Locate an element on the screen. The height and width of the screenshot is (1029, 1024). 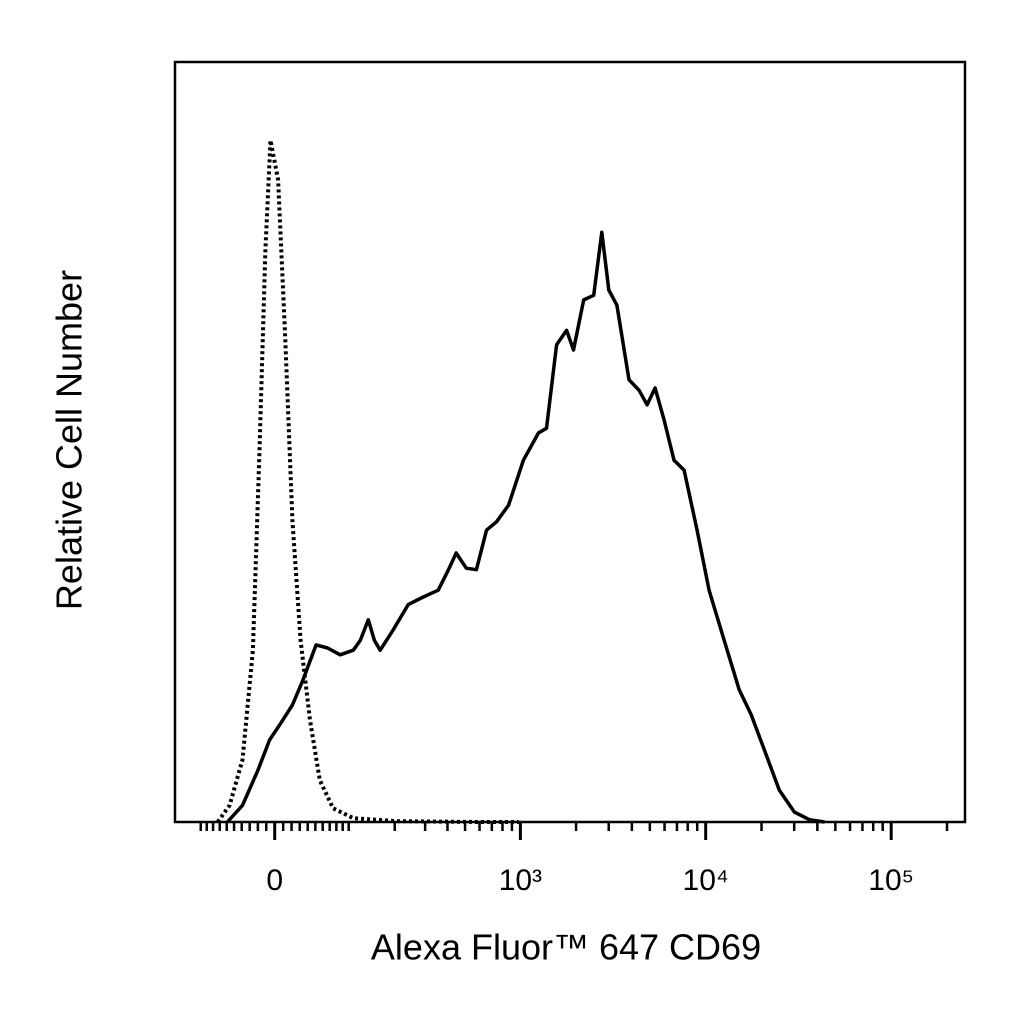
x-tick-label: 0 is located at coordinates (274, 880).